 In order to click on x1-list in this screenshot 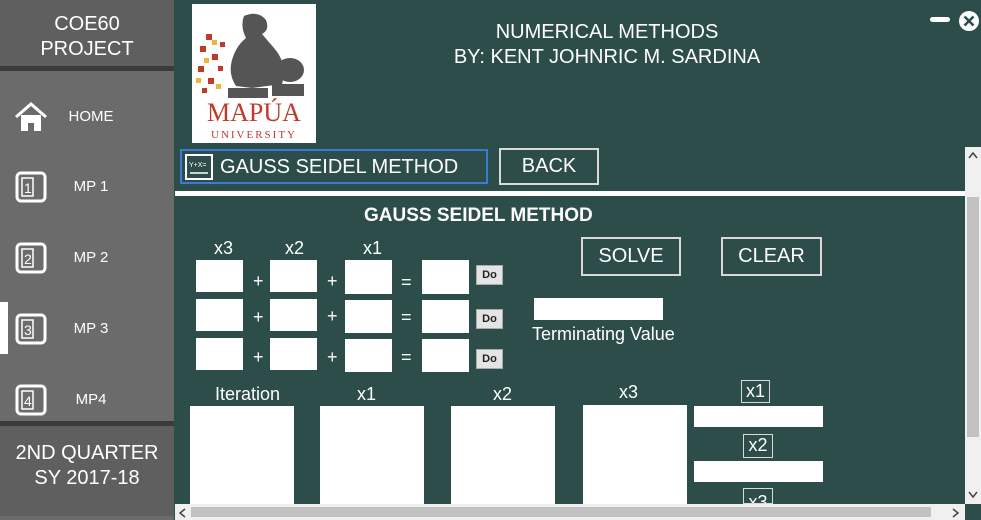, I will do `click(372, 455)`.